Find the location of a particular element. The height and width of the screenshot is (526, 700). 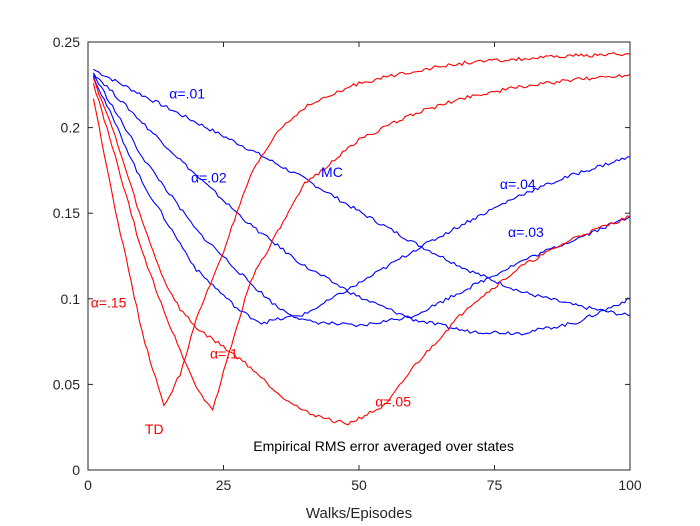

annotation-label: α=.05 is located at coordinates (393, 402).